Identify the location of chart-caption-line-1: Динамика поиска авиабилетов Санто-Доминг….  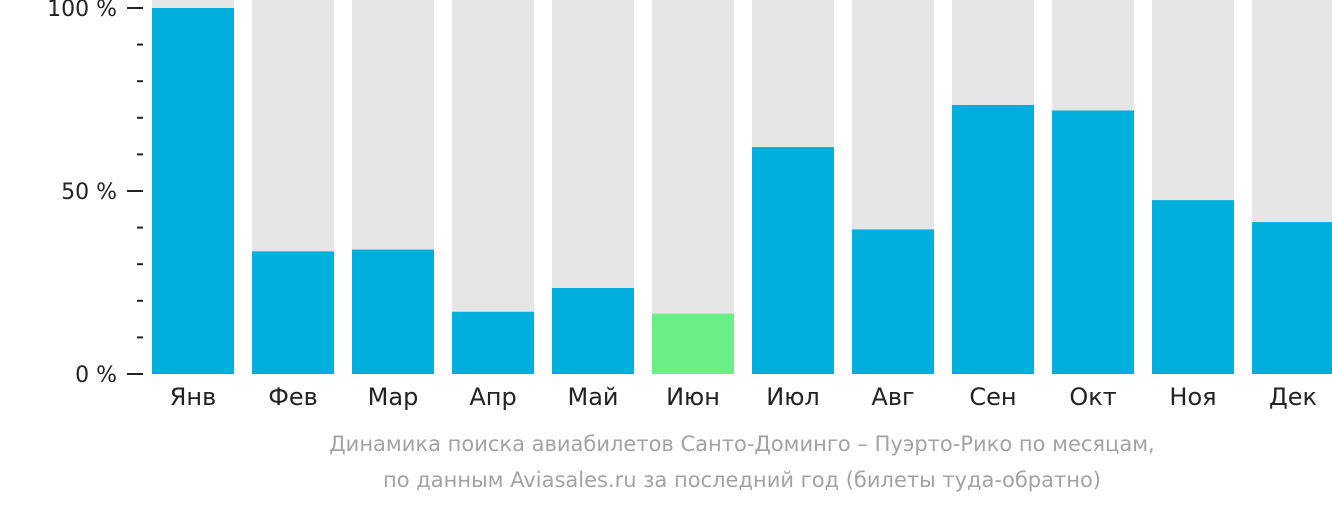
(742, 444).